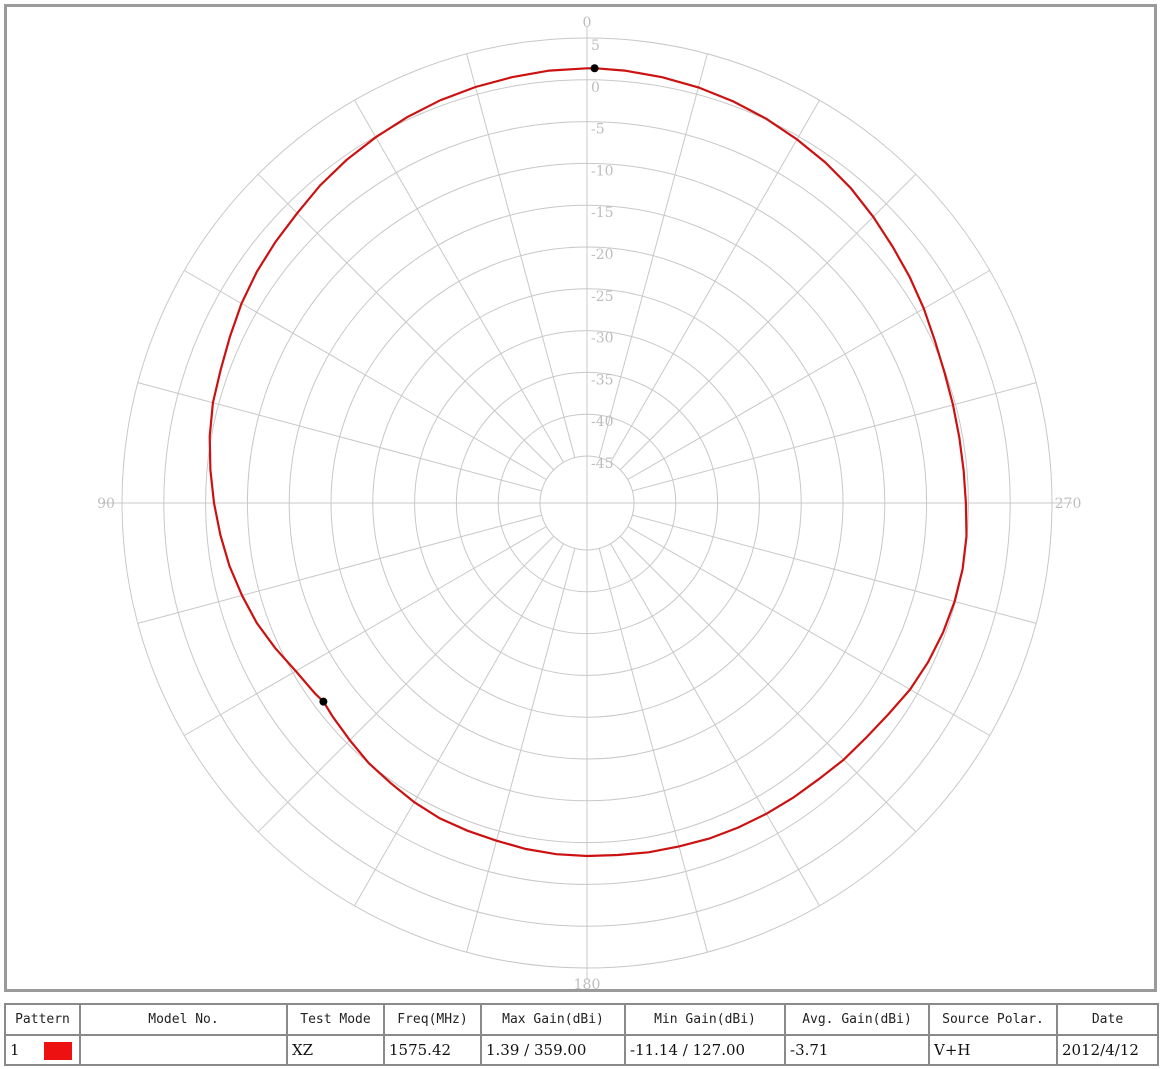  What do you see at coordinates (42, 1050) in the screenshot?
I see `cell-pattern: 1` at bounding box center [42, 1050].